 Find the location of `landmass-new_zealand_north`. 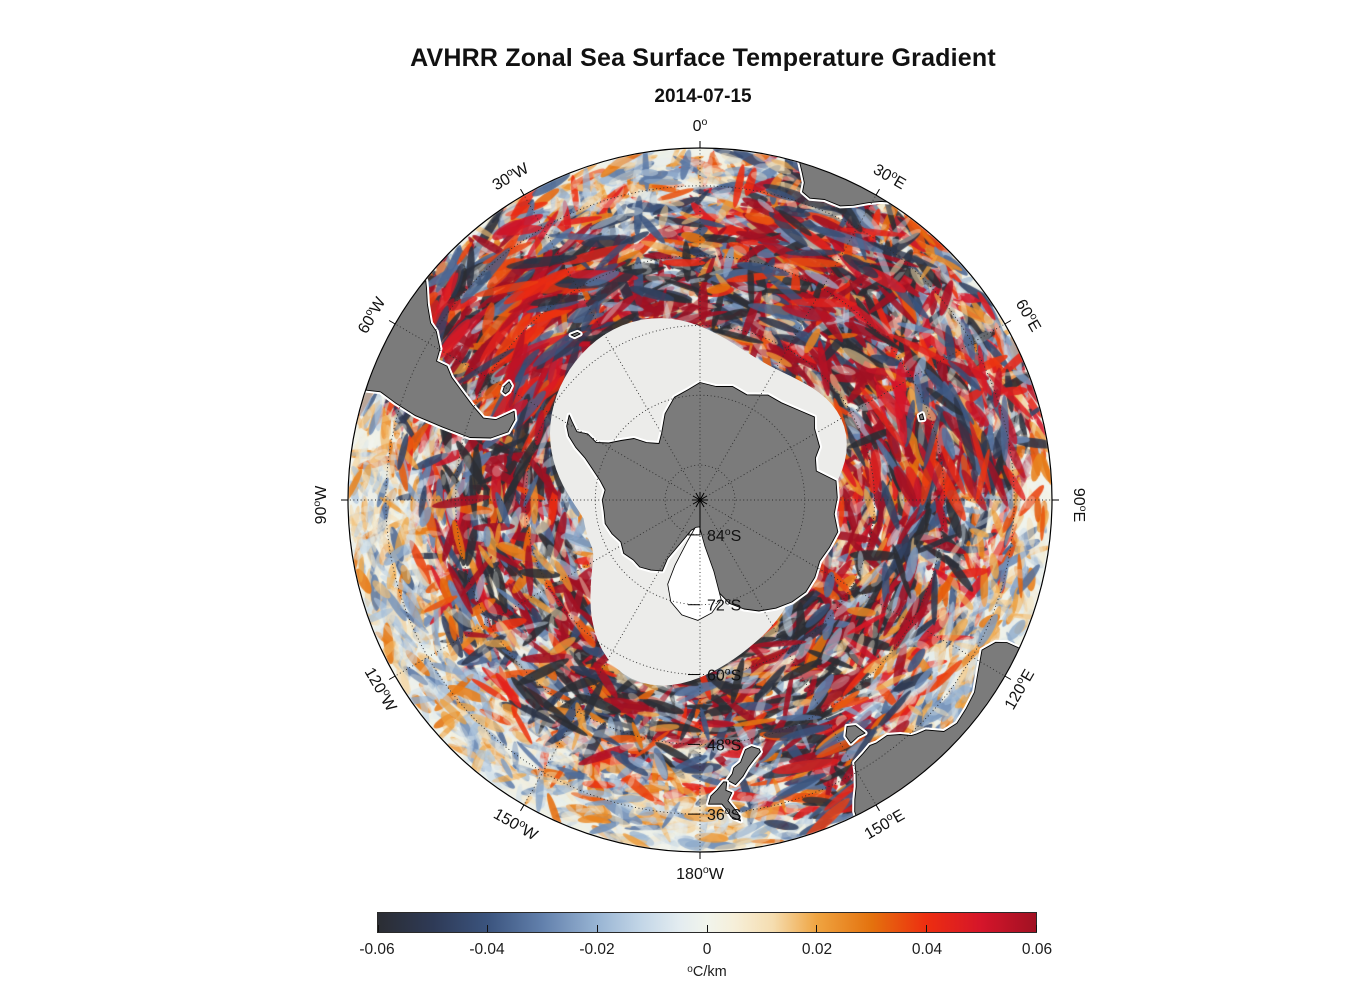

landmass-new_zealand_north is located at coordinates (724, 801).